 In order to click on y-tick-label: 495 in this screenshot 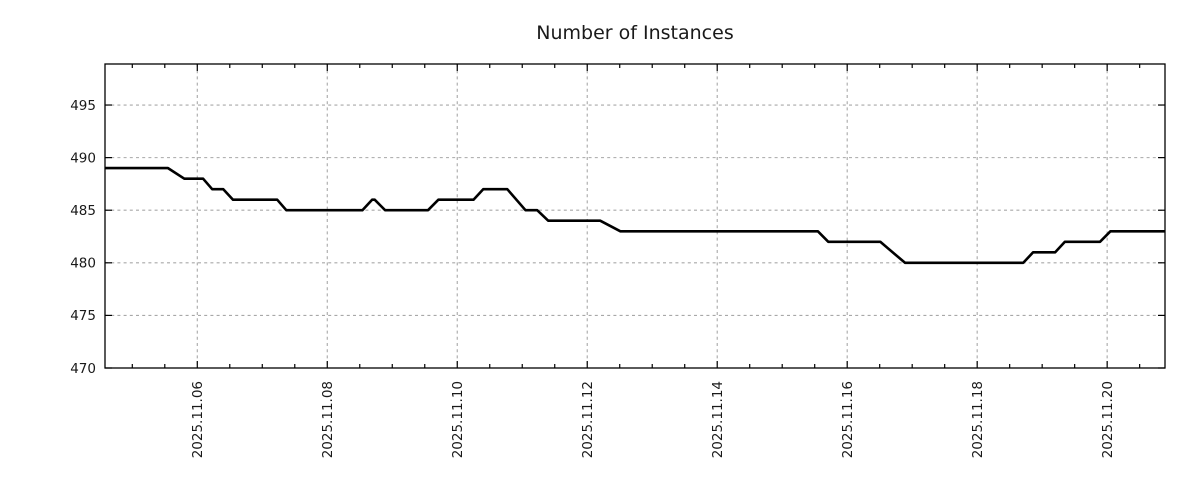, I will do `click(83, 106)`.